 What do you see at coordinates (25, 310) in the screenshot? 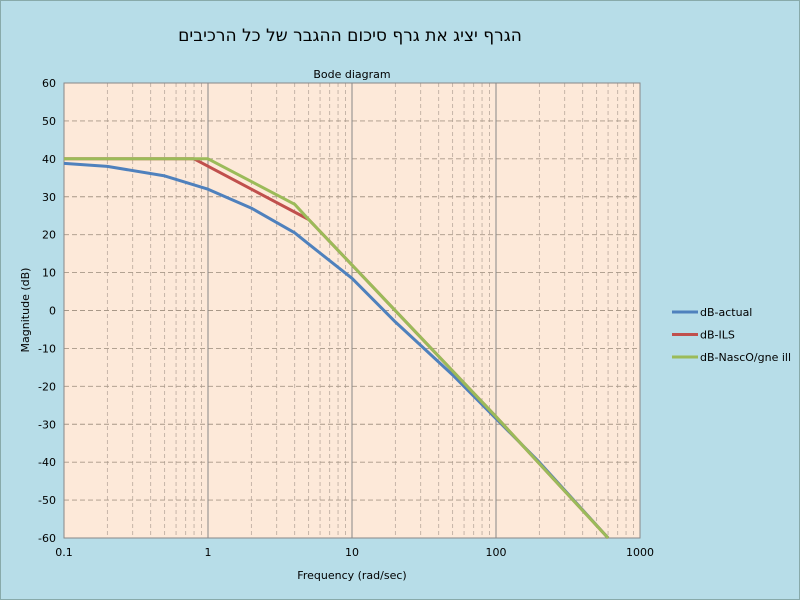
I see `y-axis-label: Magnitude (dB)` at bounding box center [25, 310].